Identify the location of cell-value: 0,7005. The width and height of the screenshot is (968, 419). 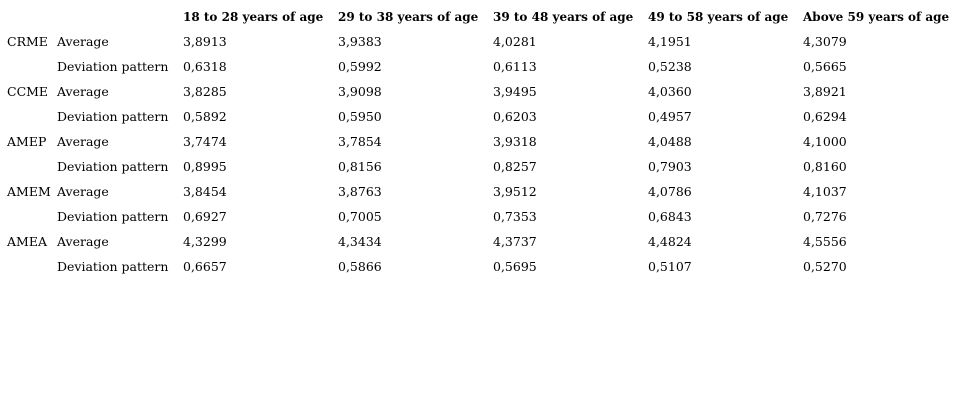
(360, 216).